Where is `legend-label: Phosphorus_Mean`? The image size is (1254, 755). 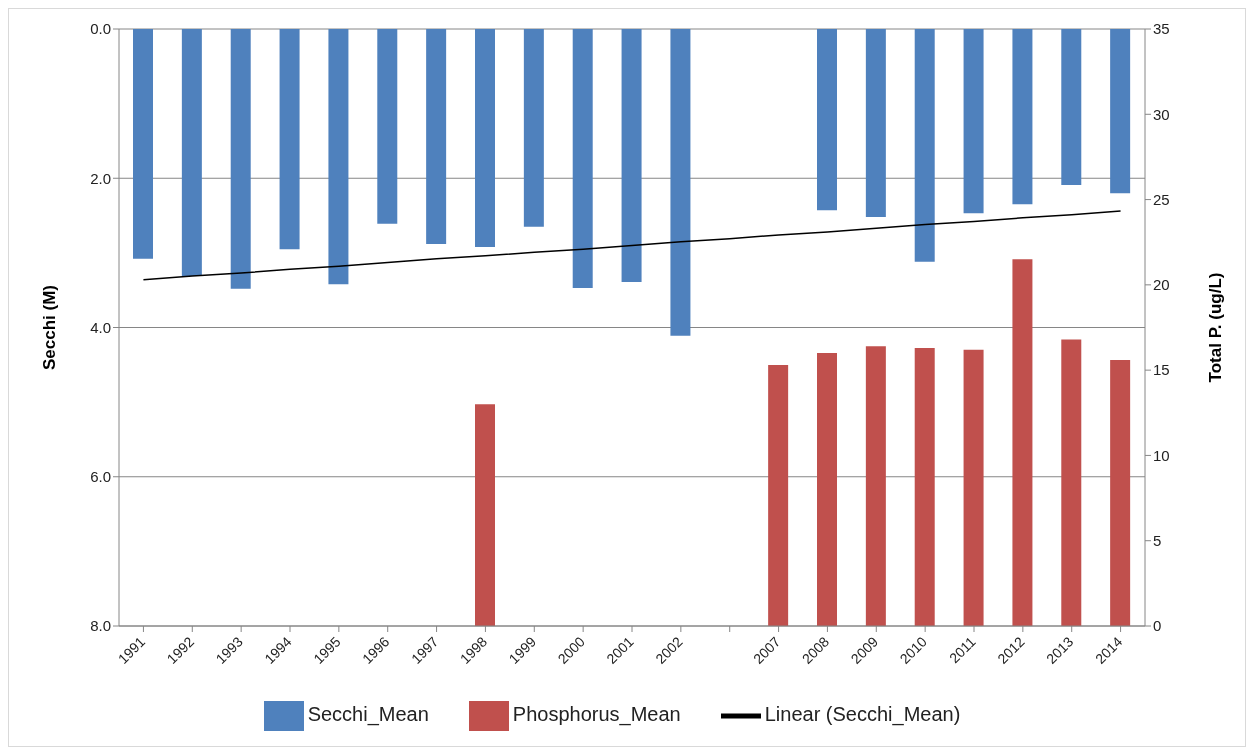
legend-label: Phosphorus_Mean is located at coordinates (596, 714).